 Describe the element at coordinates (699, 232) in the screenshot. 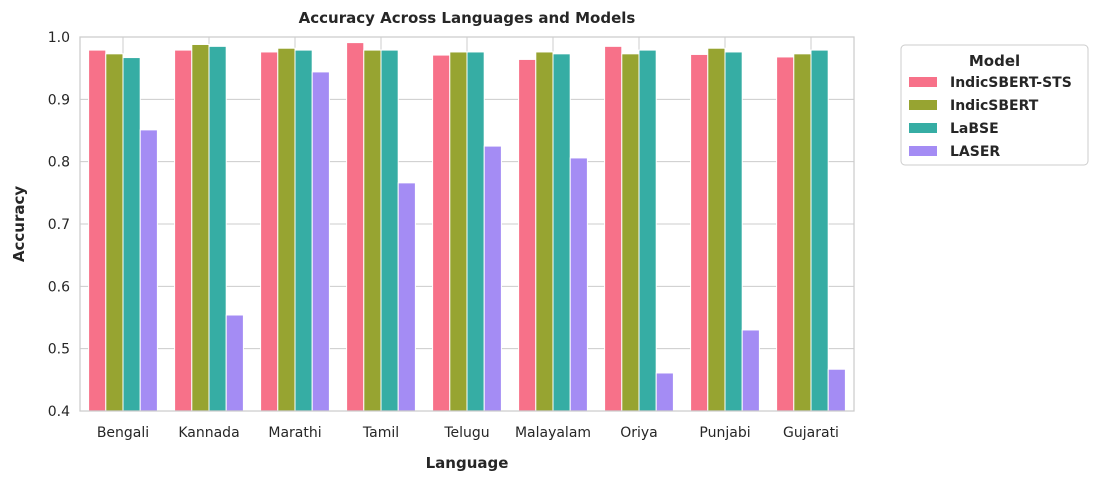

I see `bar-indicsbert-sts-punjabi` at that location.